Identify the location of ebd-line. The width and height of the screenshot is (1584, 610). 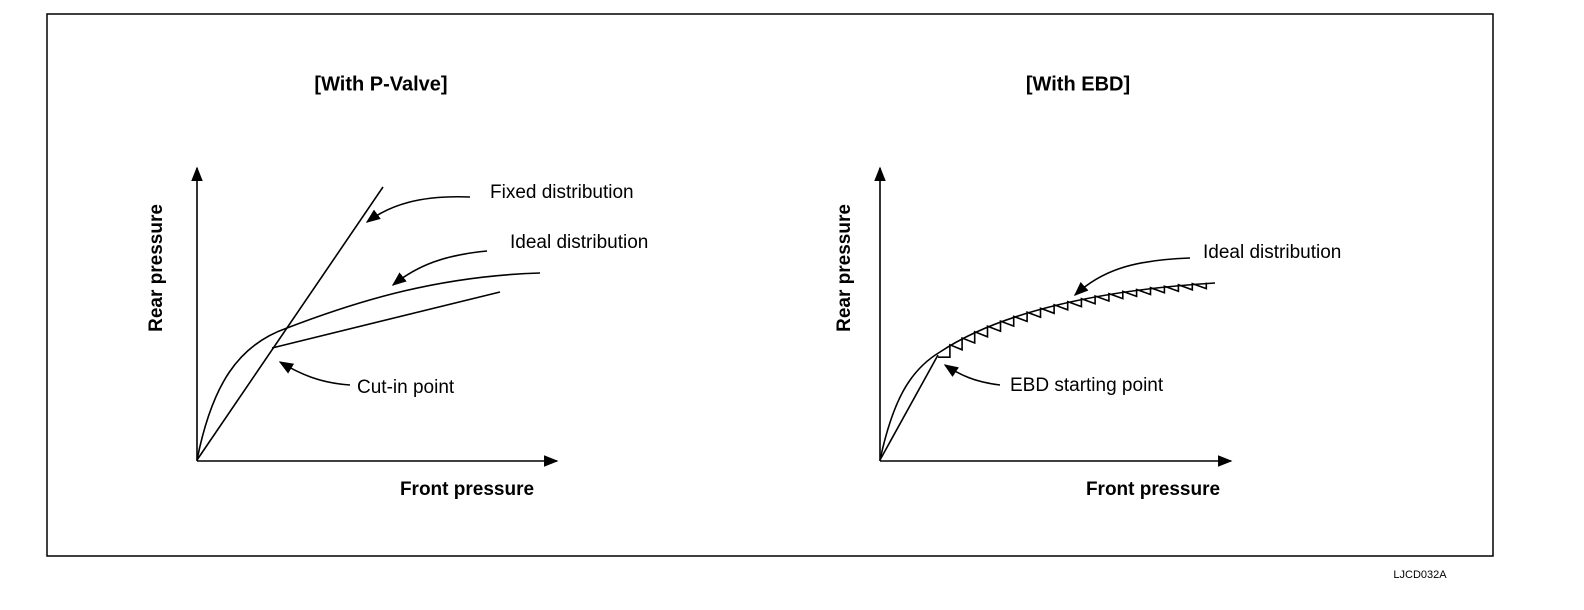
(909, 407).